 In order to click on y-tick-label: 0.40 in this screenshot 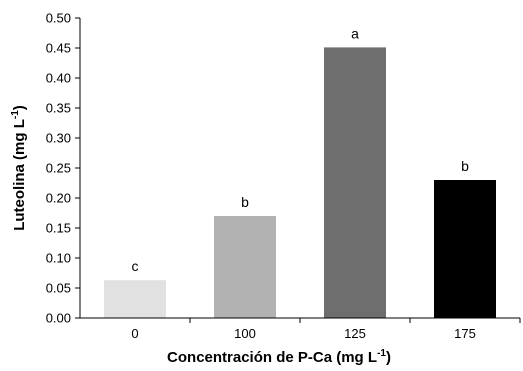, I will do `click(58, 78)`.